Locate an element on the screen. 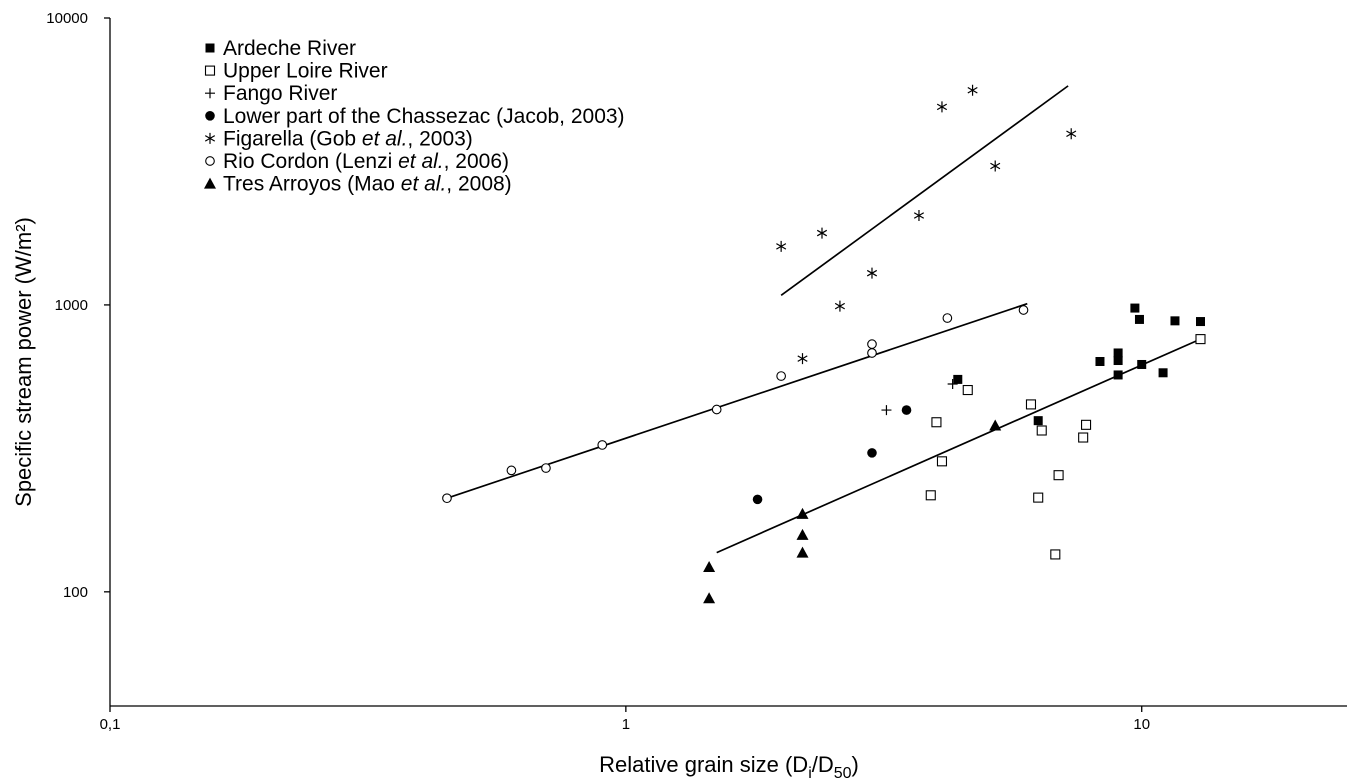  y-tick-label: 1000 is located at coordinates (71, 305).